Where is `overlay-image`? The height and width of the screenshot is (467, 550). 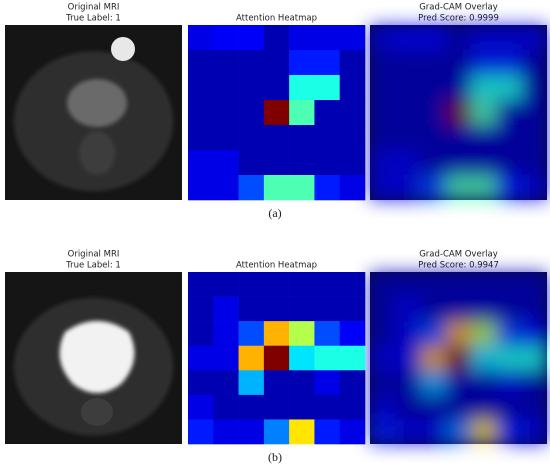
overlay-image is located at coordinates (459, 113).